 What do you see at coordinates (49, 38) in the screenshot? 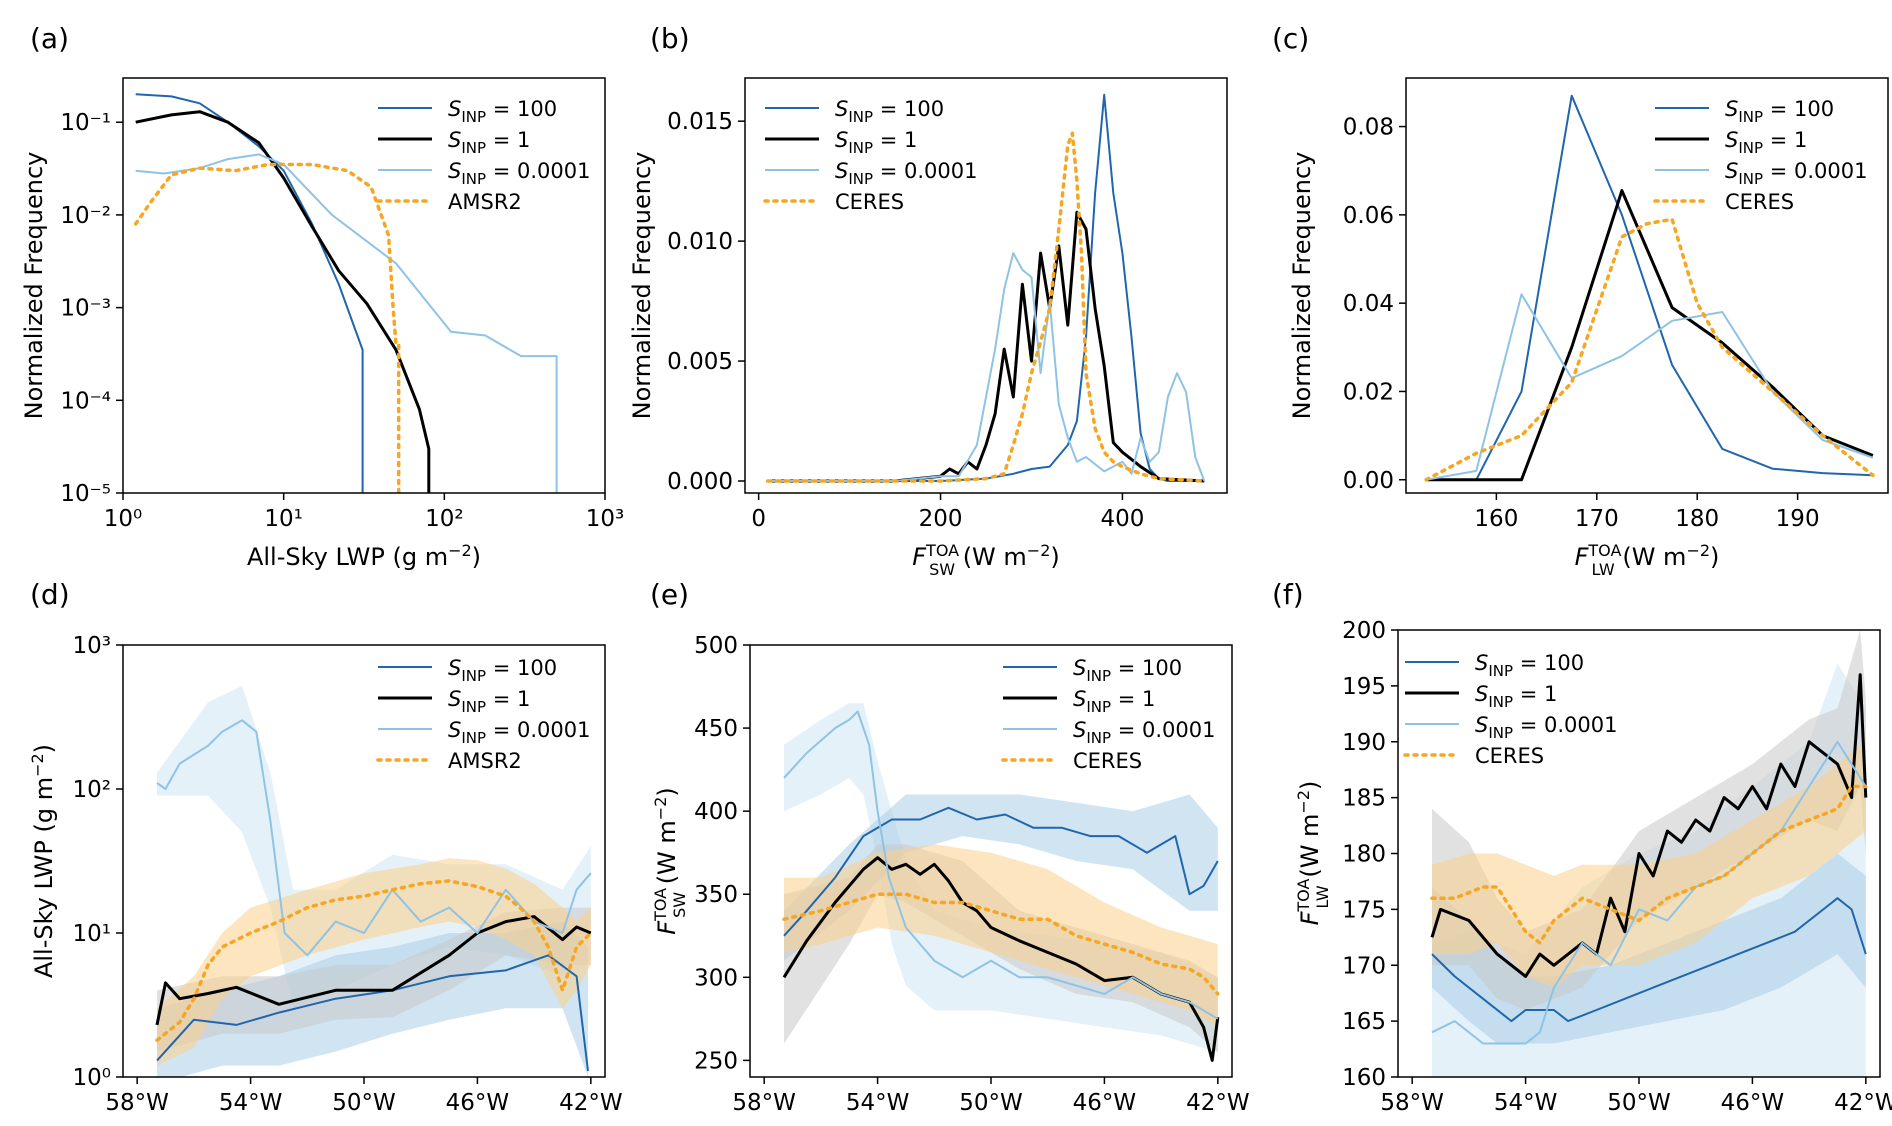
I see `panel-a-label: (a)` at bounding box center [49, 38].